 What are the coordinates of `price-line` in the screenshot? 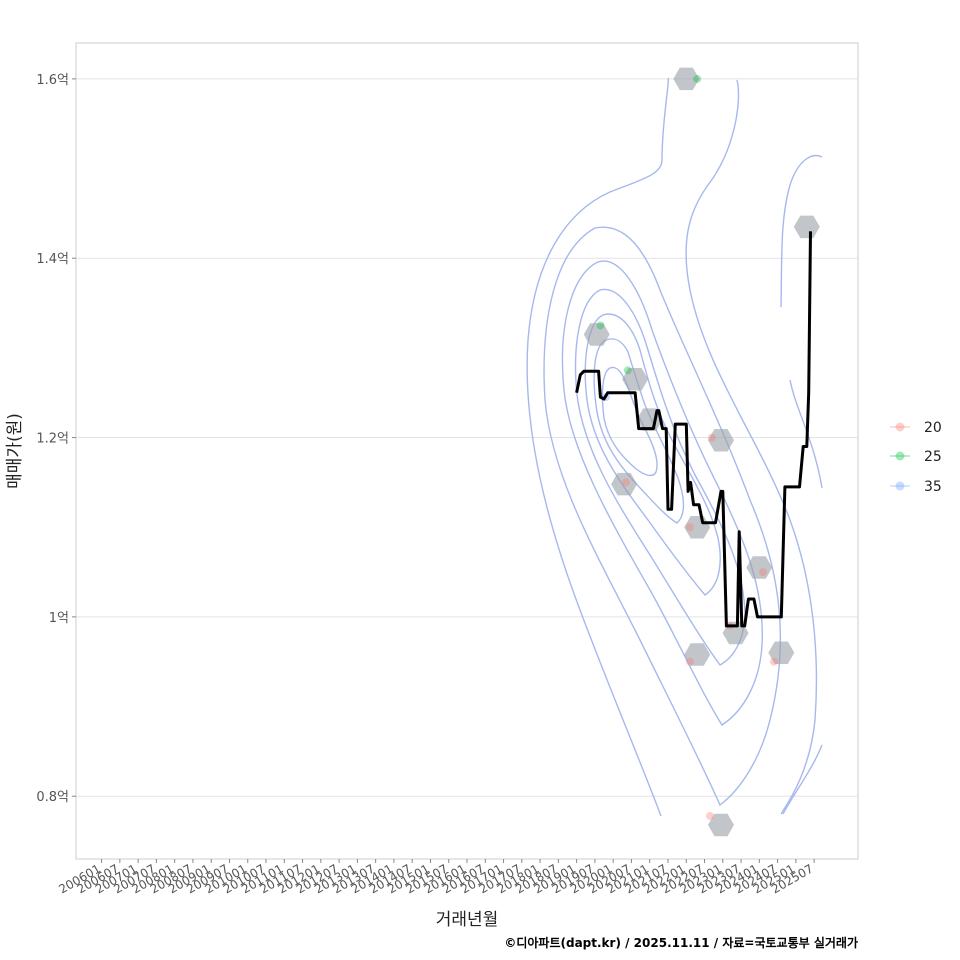 It's located at (693, 429).